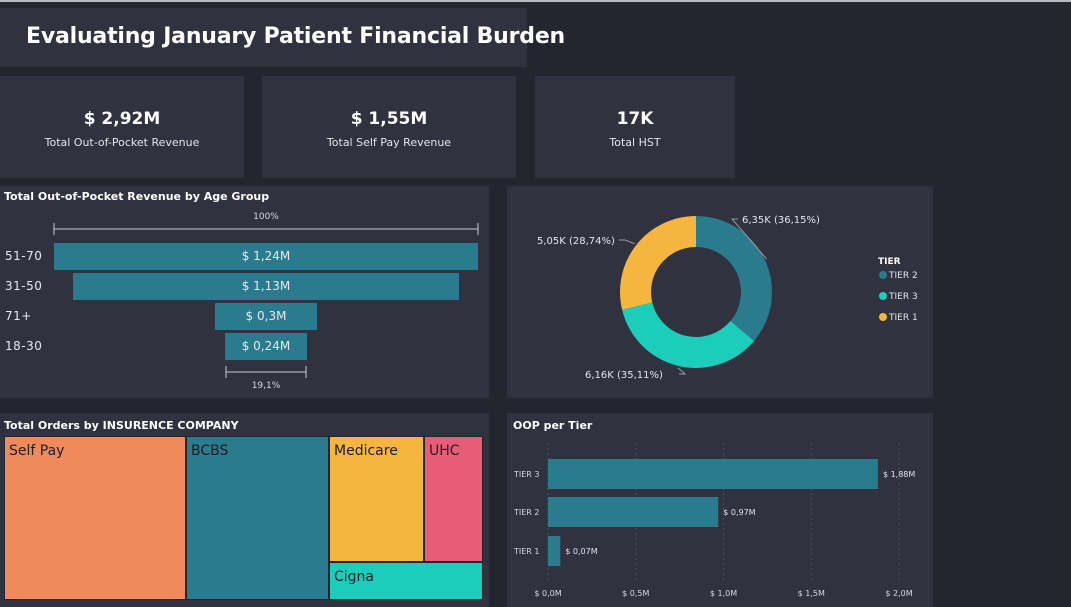  I want to click on tile-label: Cigna, so click(354, 577).